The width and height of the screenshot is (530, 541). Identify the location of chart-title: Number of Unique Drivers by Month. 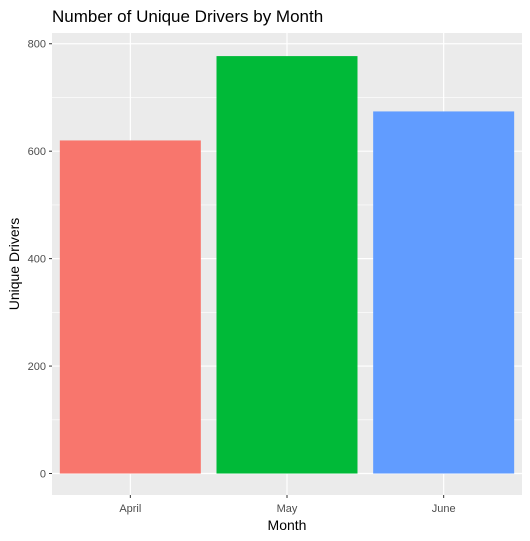
(187, 16).